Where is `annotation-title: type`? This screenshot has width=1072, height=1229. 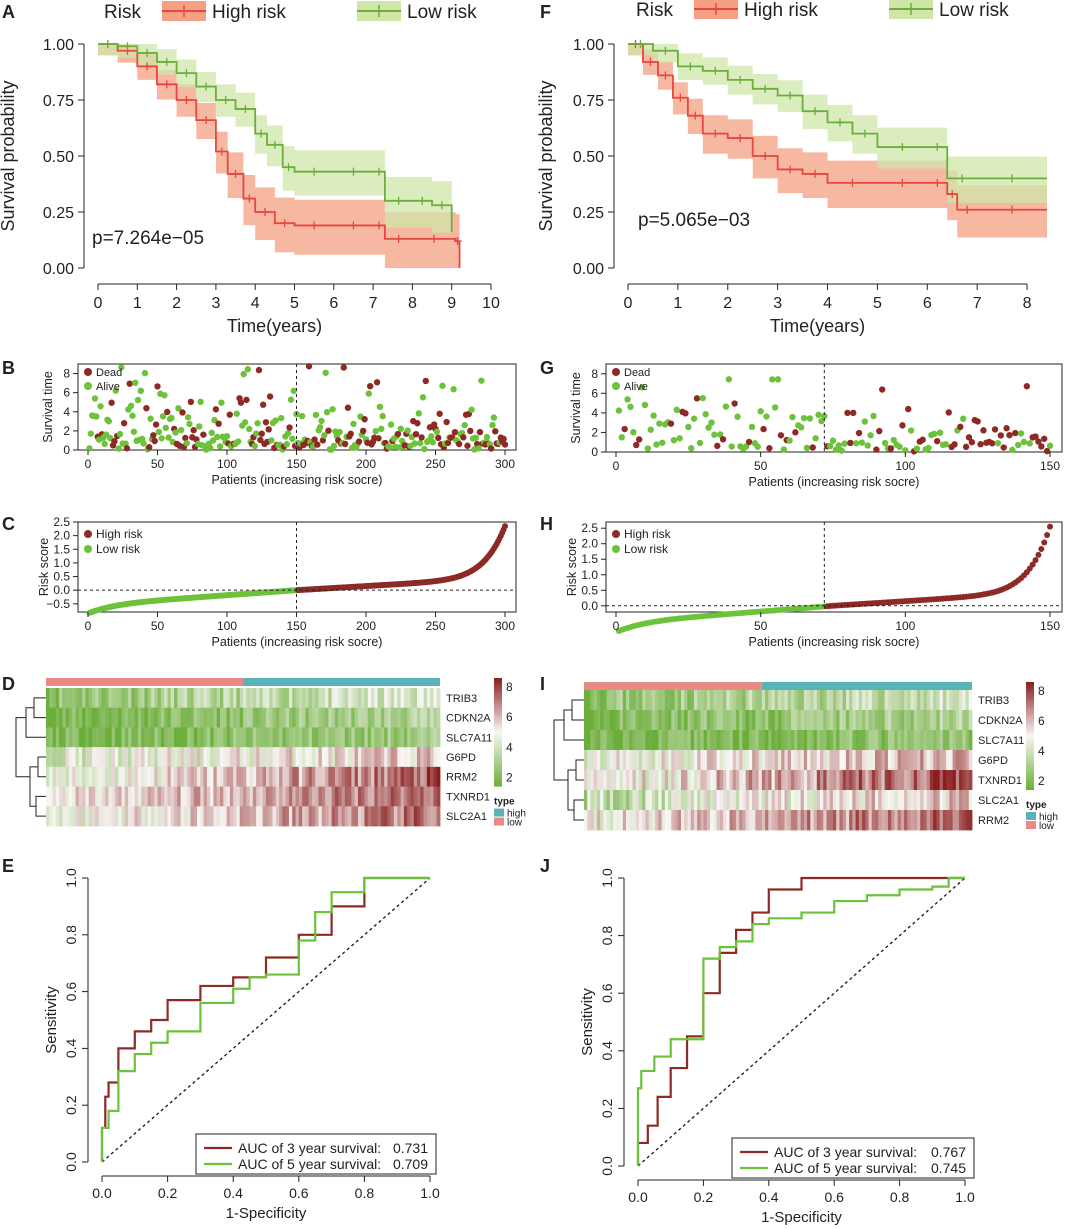 annotation-title: type is located at coordinates (1036, 805).